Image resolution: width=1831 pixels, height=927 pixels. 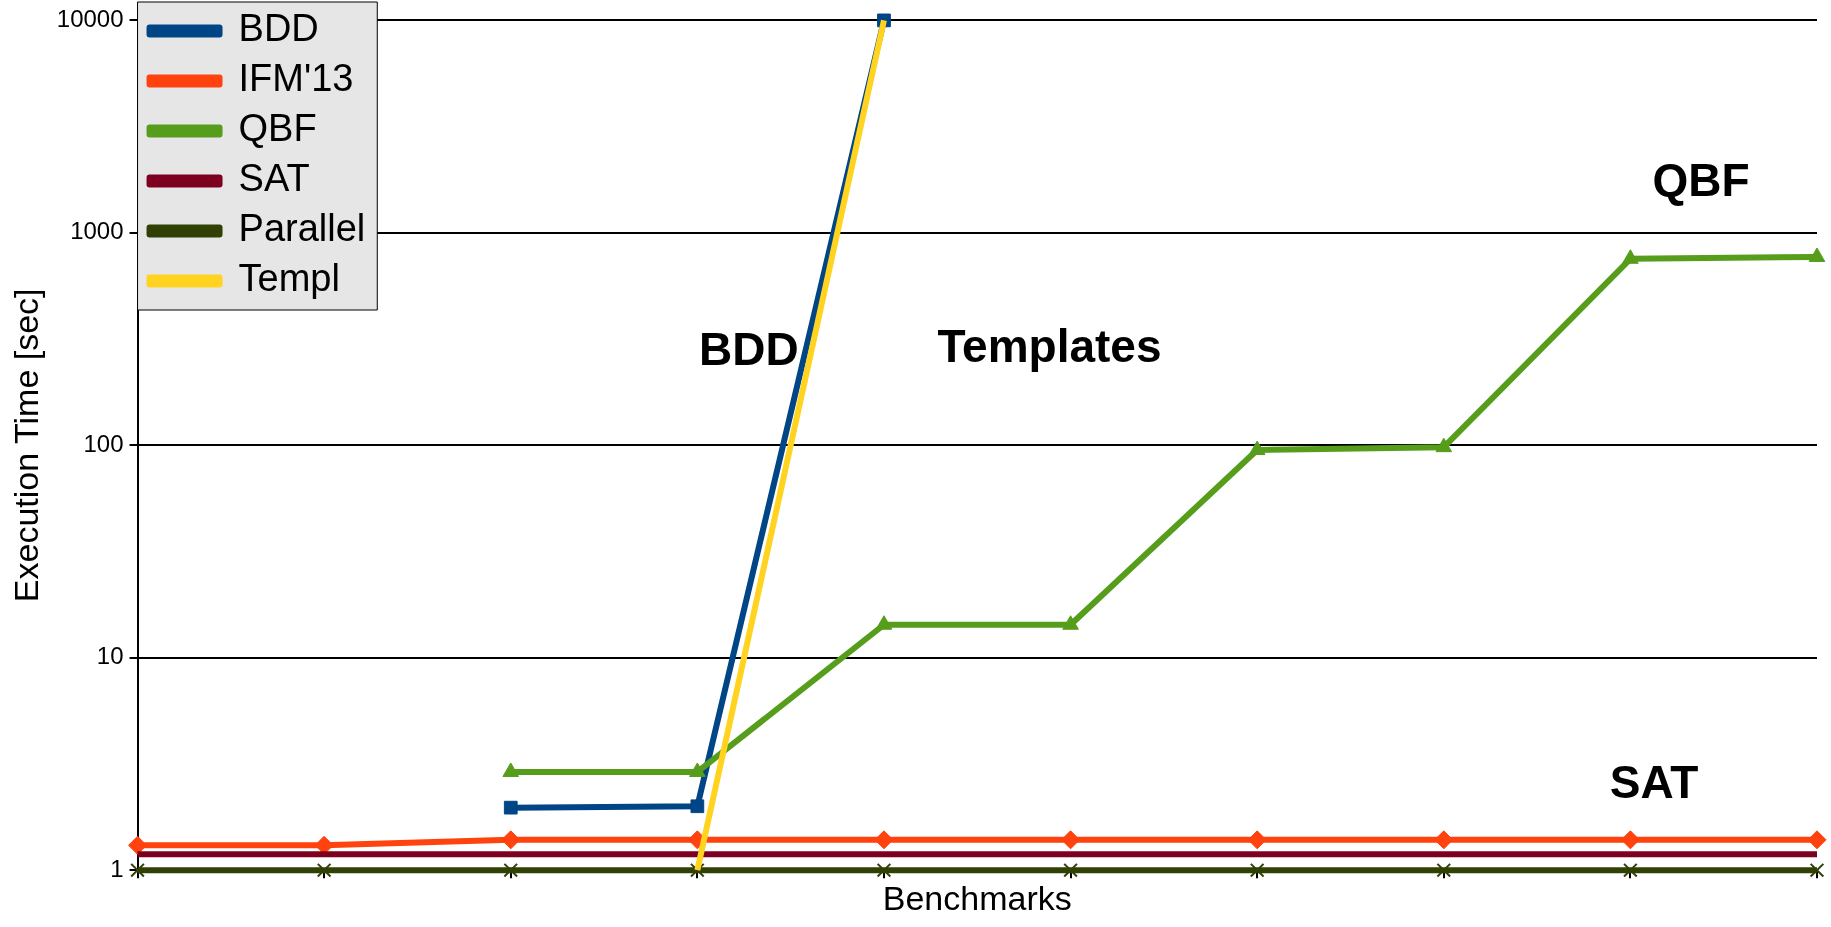 I want to click on annotation: SAT, so click(x=1654, y=781).